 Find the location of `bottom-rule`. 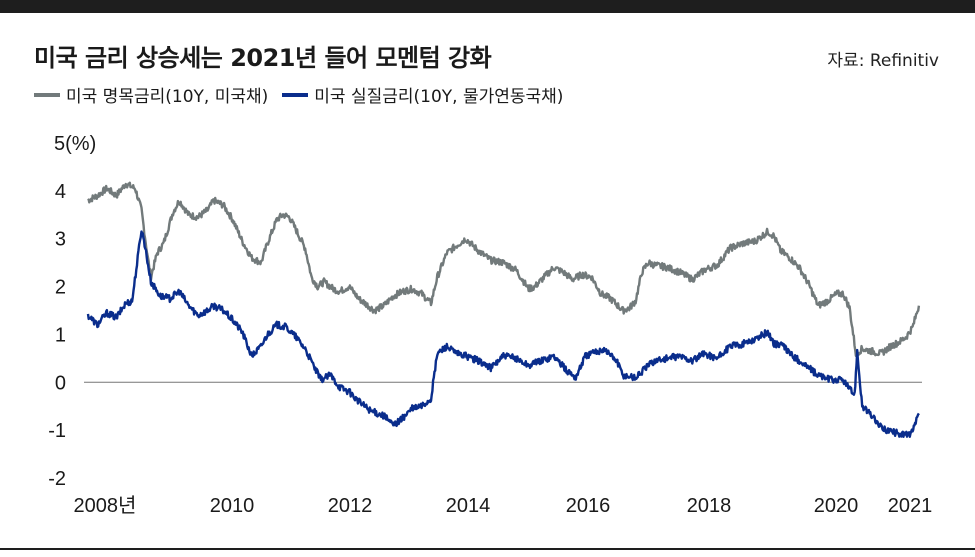

bottom-rule is located at coordinates (487, 549).